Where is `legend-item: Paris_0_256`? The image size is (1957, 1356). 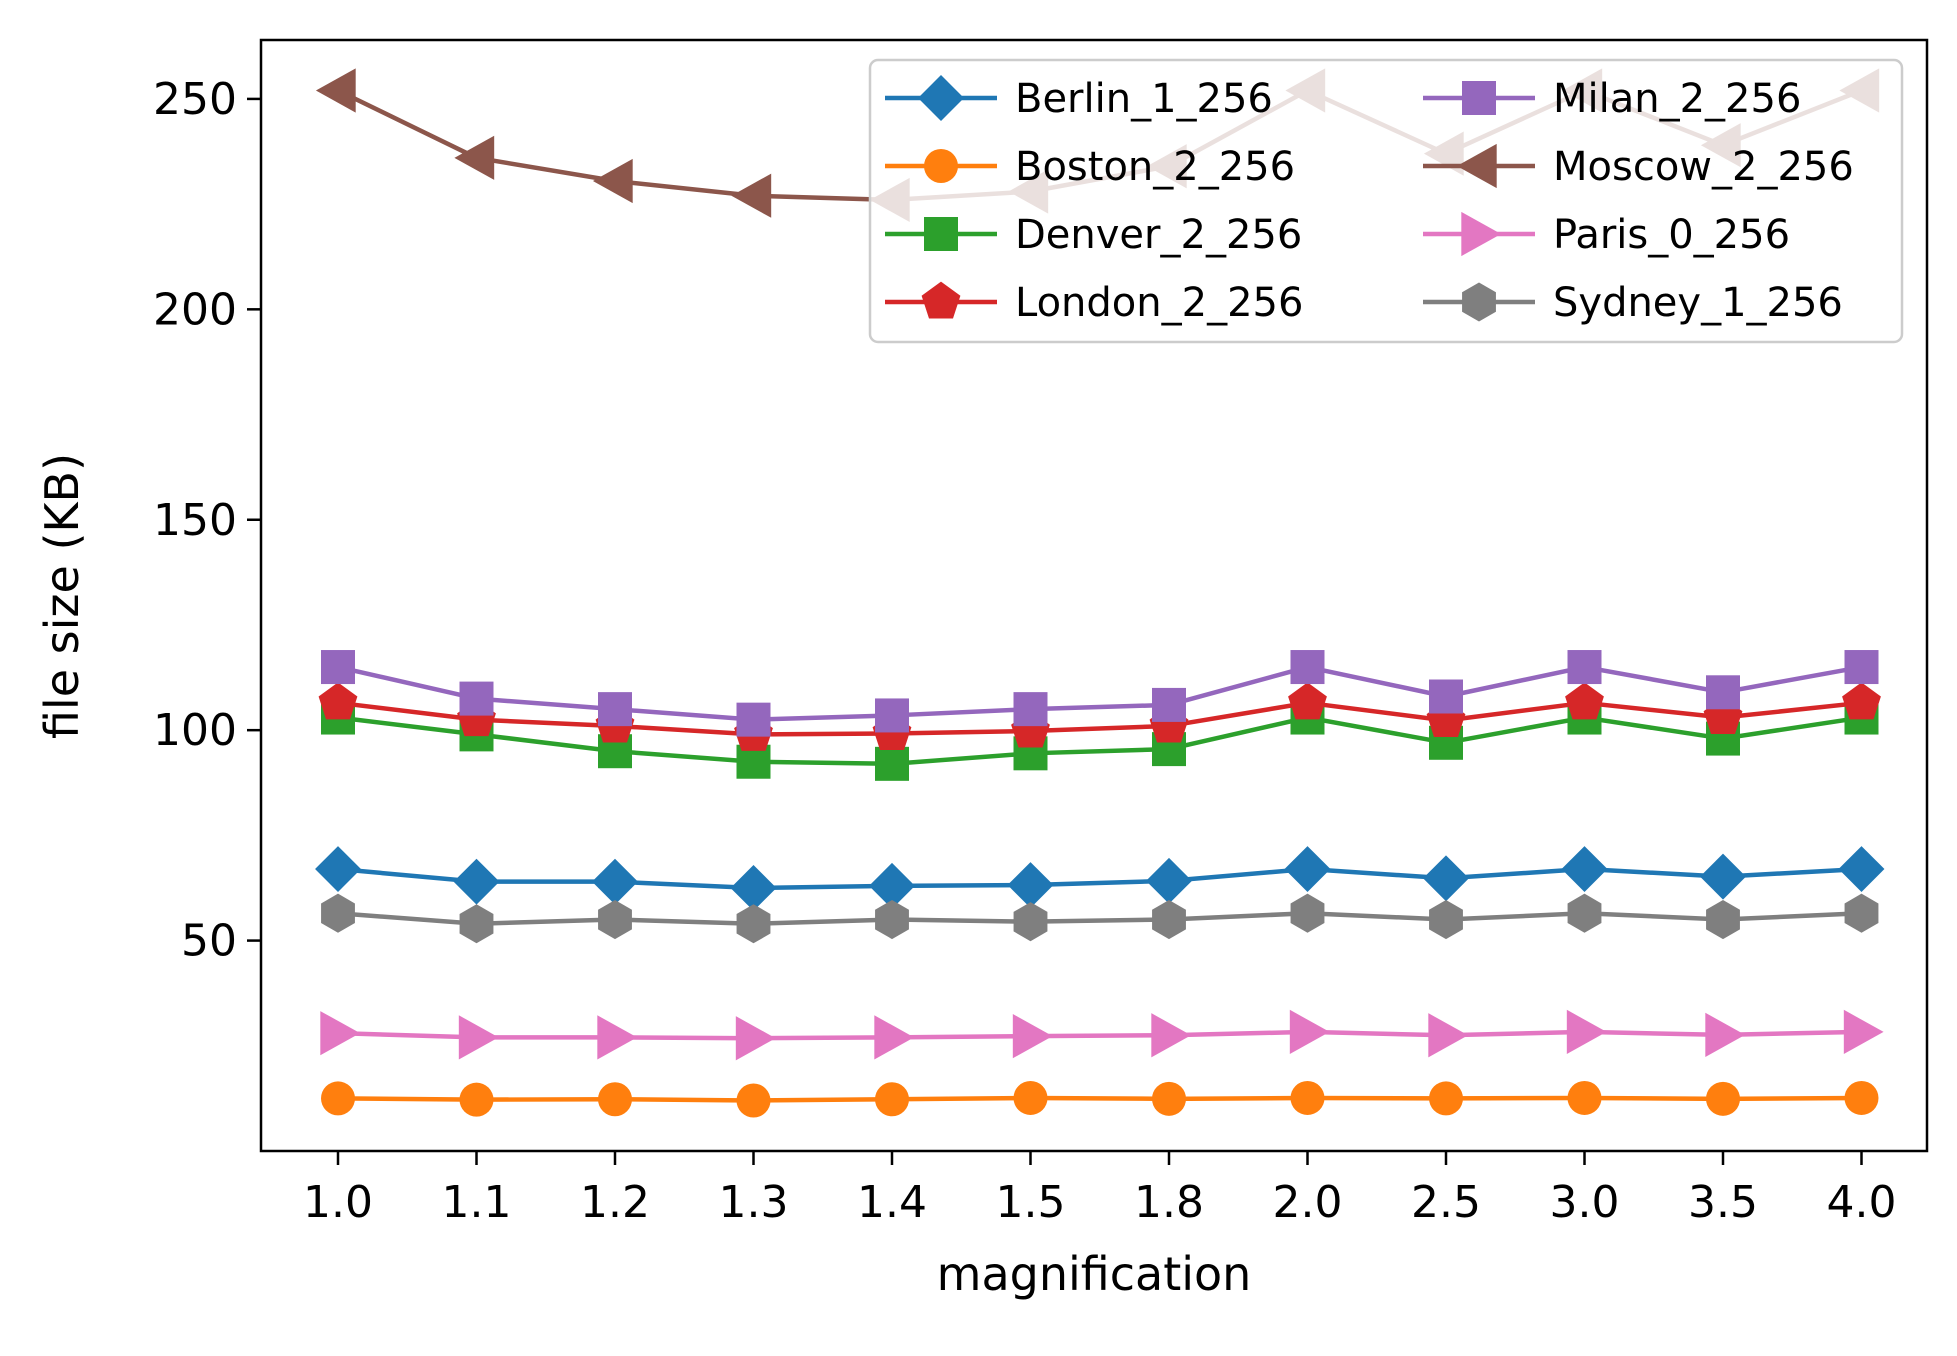
legend-item: Paris_0_256 is located at coordinates (1606, 234).